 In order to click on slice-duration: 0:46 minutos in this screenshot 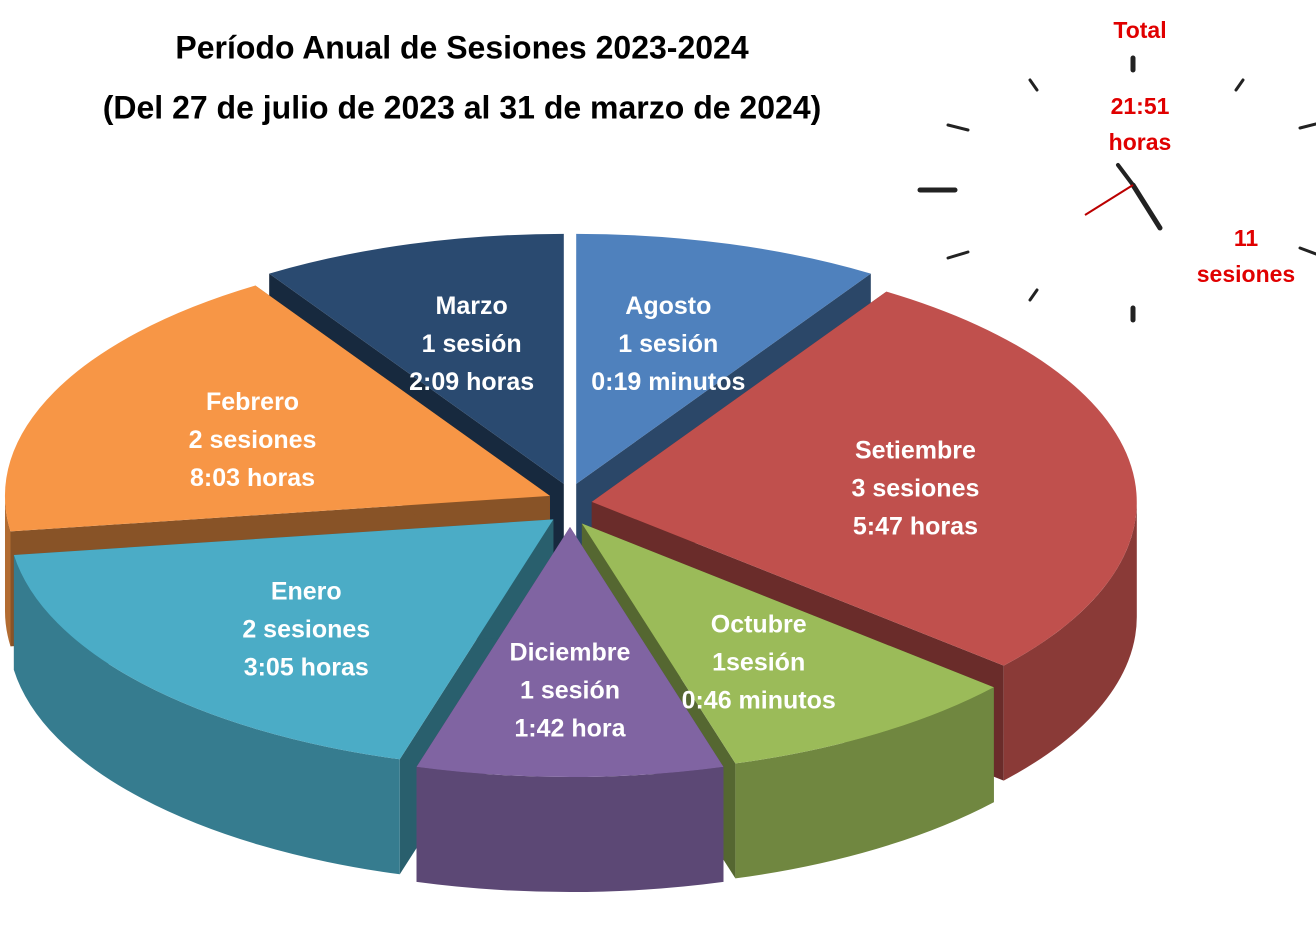, I will do `click(759, 701)`.